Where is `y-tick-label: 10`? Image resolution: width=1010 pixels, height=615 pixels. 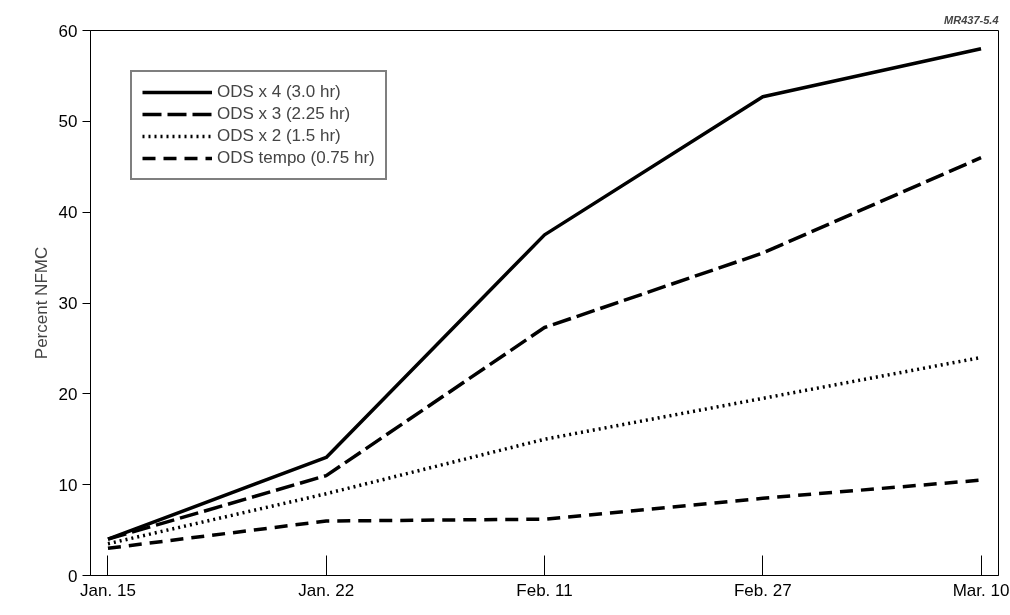 y-tick-label: 10 is located at coordinates (68, 485).